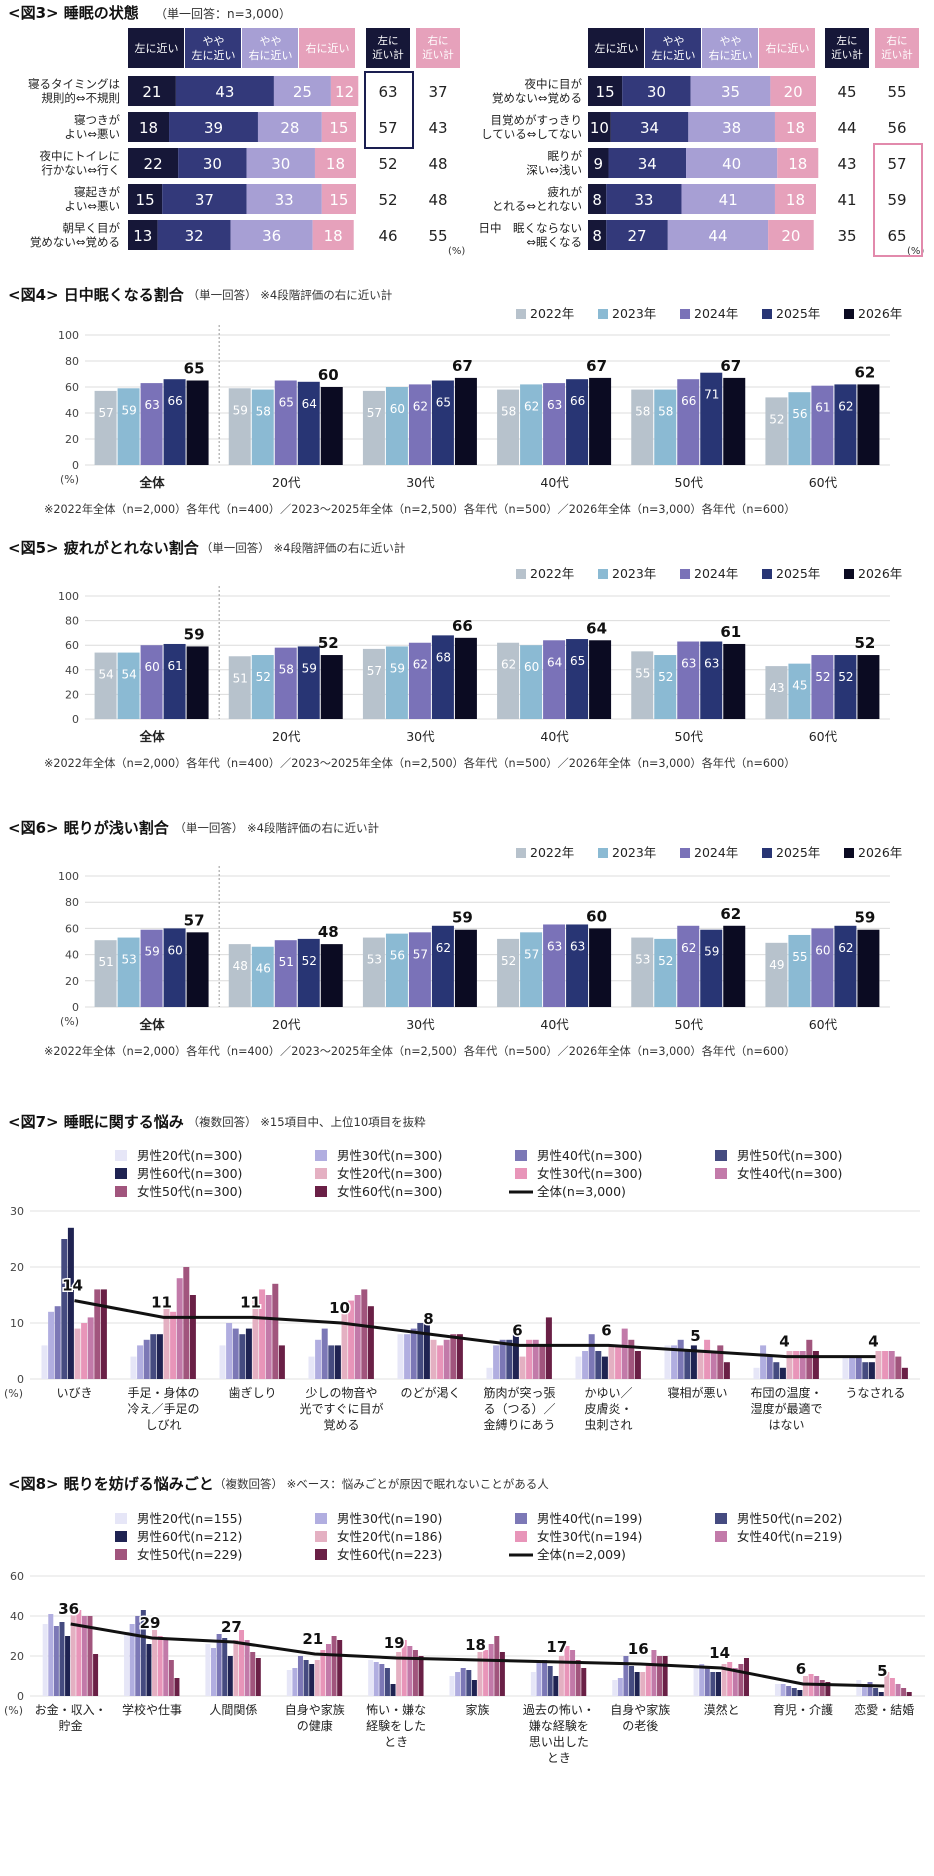 This screenshot has width=934, height=1876. I want to click on legend-label: 2024年, so click(716, 573).